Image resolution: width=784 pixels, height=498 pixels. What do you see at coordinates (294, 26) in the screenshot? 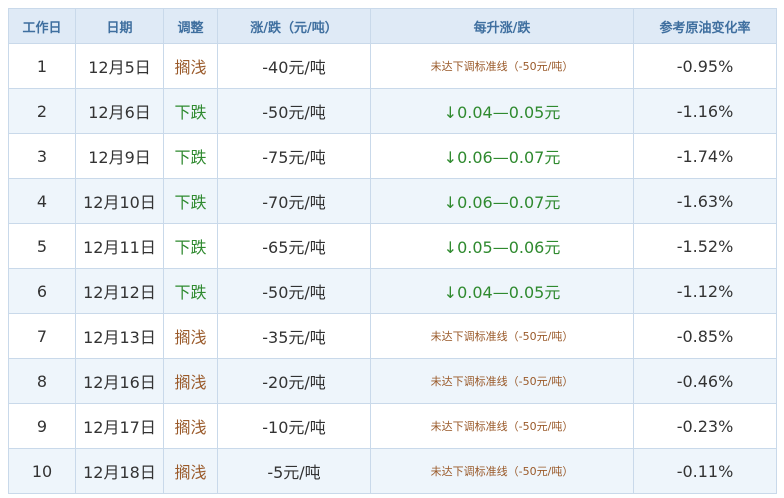
I see `header-cell: 涨/跌（元/吨）` at bounding box center [294, 26].